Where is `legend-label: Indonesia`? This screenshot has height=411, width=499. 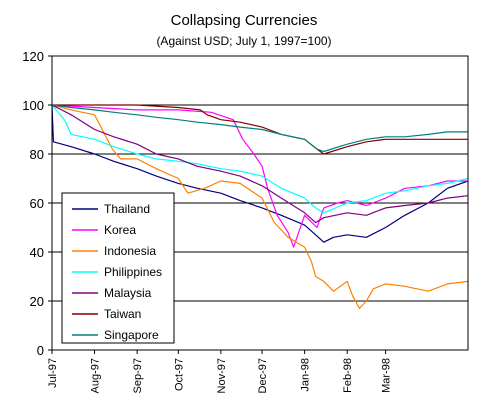 legend-label: Indonesia is located at coordinates (130, 251).